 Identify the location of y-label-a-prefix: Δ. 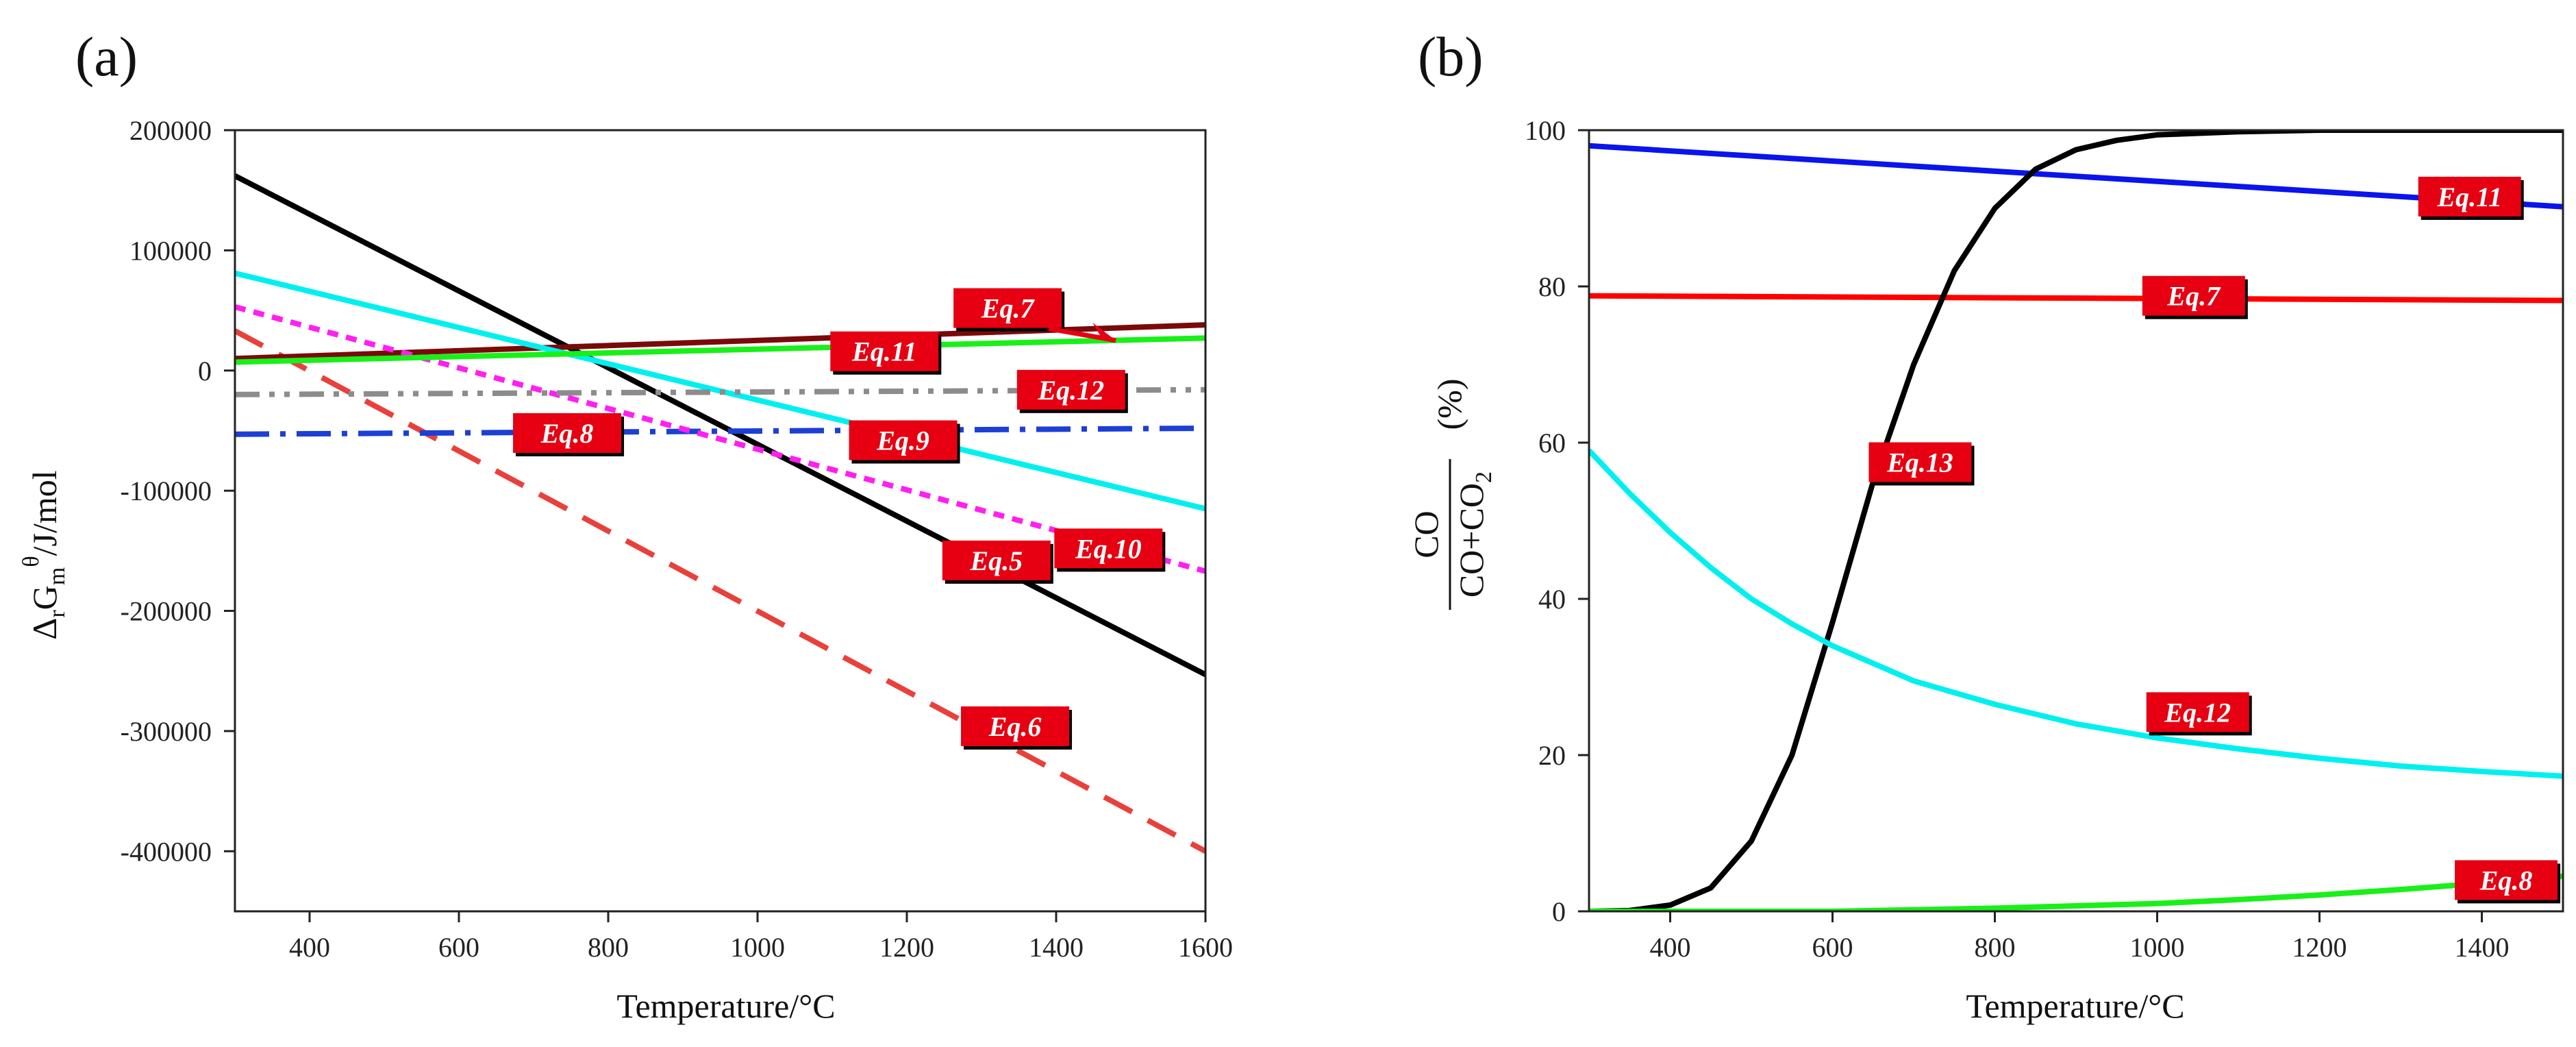
(44, 629).